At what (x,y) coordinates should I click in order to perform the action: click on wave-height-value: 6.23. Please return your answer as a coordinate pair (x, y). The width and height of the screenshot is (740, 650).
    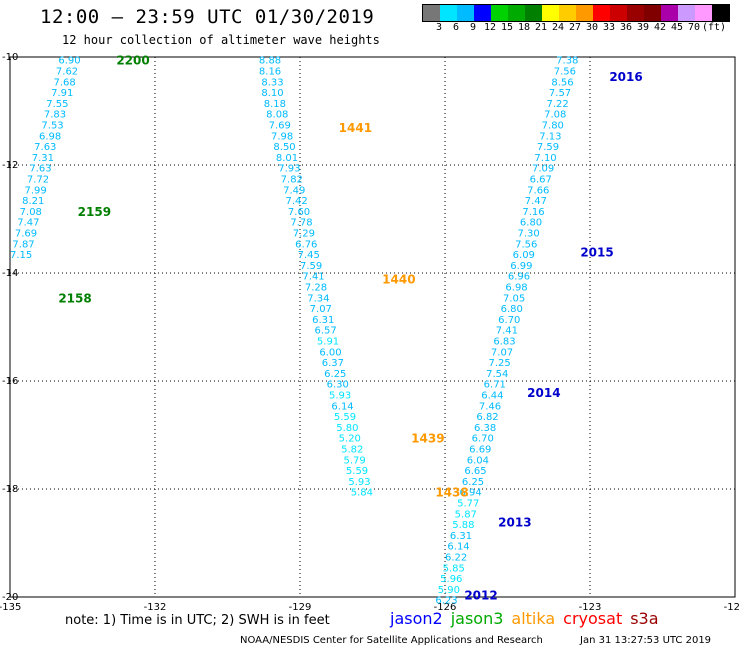
    Looking at the image, I should click on (446, 601).